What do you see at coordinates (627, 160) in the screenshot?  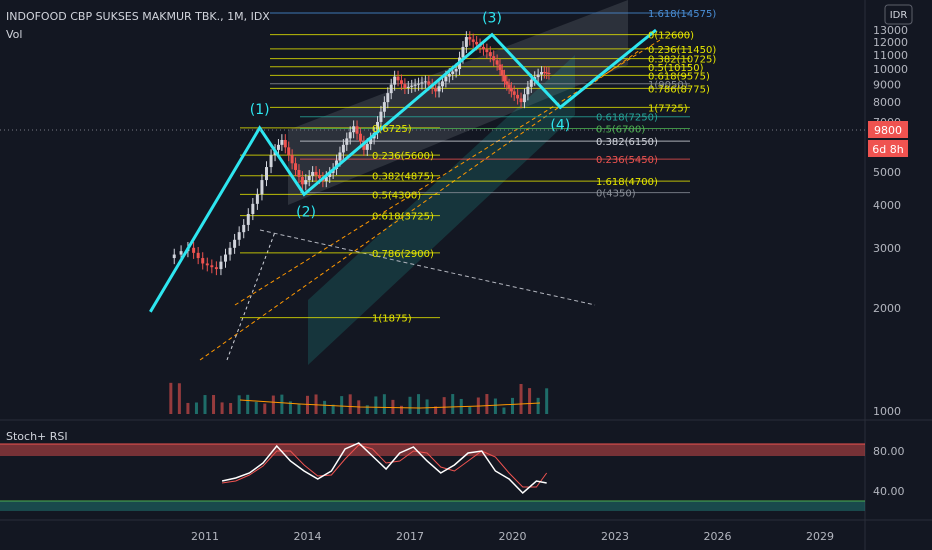 I see `fib-label: 0.236(5450)` at bounding box center [627, 160].